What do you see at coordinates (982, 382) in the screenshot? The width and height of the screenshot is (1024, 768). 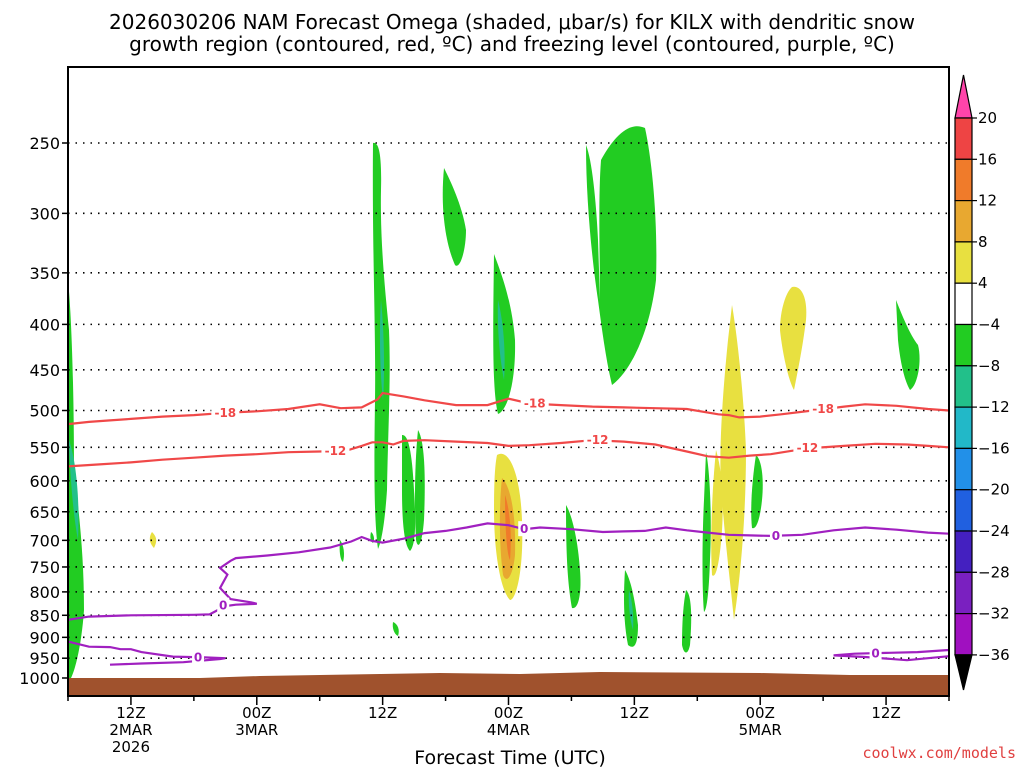 I see `colorbar: 20 16 12 8 4 −4 −8 −12 −16 −20 −24 −28 −32 −36` at bounding box center [982, 382].